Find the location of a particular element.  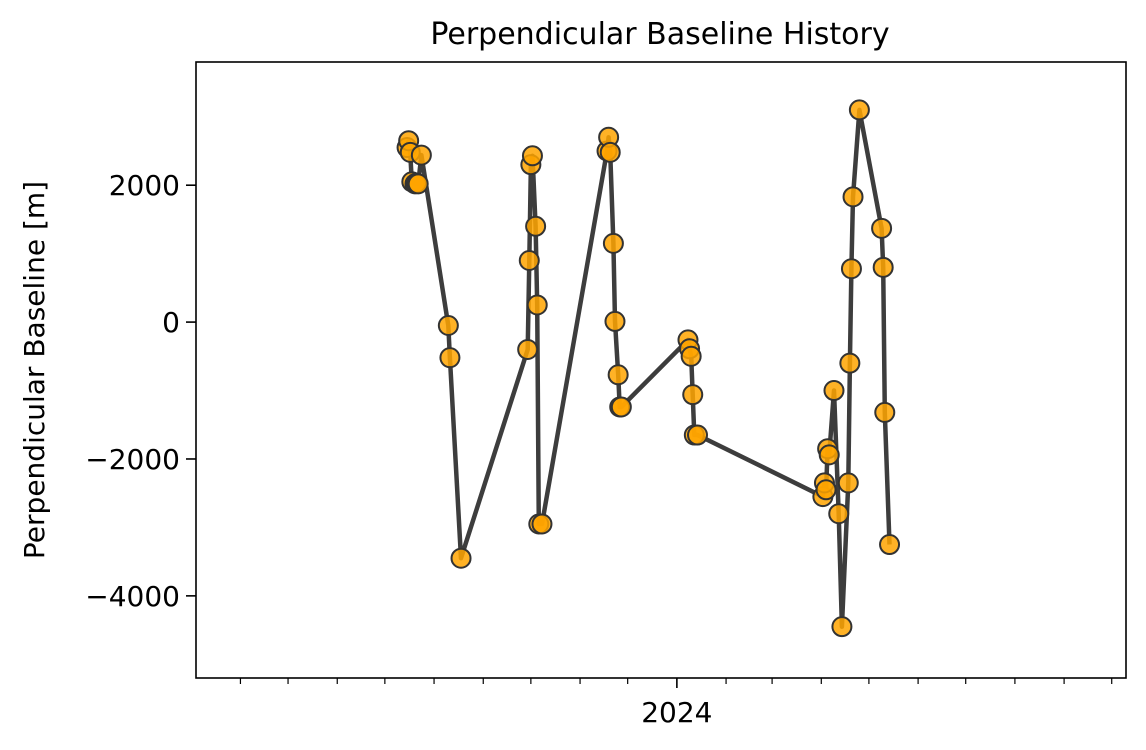

x-tick-label: 2024 is located at coordinates (676, 712).